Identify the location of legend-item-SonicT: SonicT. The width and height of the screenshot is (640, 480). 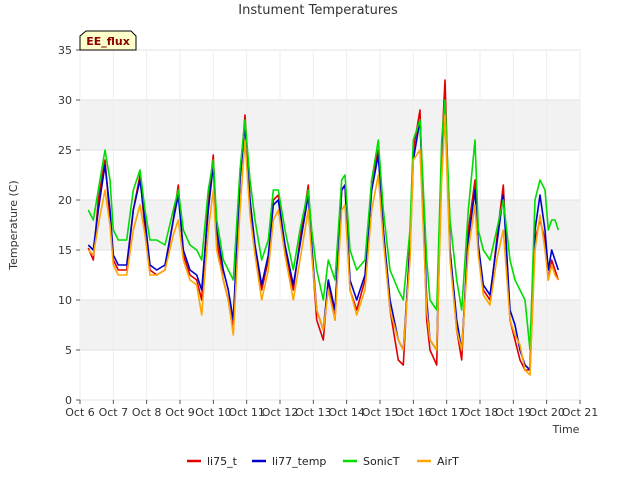
(371, 461).